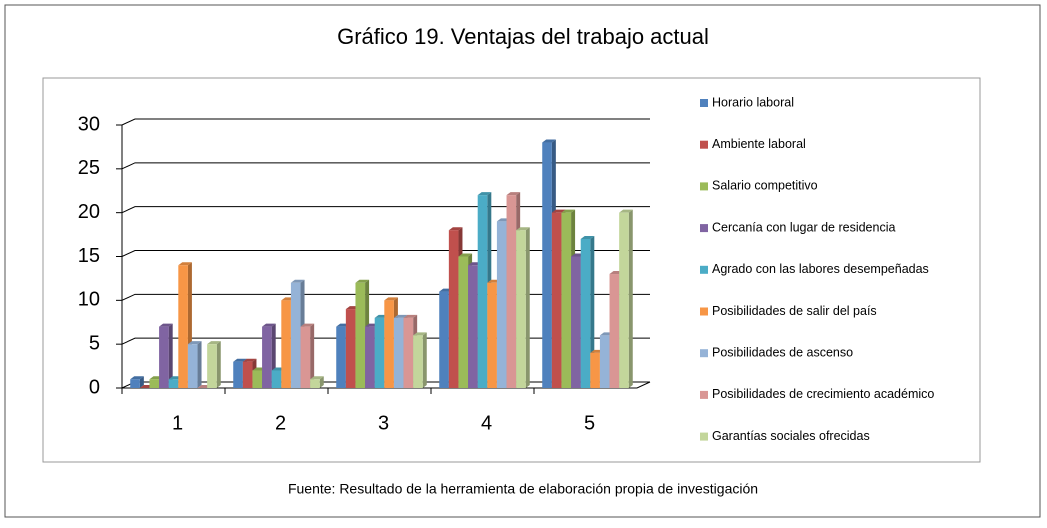 This screenshot has height=528, width=1047. I want to click on x-tick-label: 4, so click(486, 423).